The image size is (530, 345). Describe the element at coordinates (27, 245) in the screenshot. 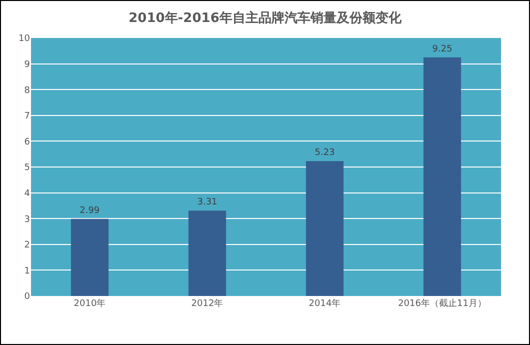

I see `y-tick-label: 2` at that location.